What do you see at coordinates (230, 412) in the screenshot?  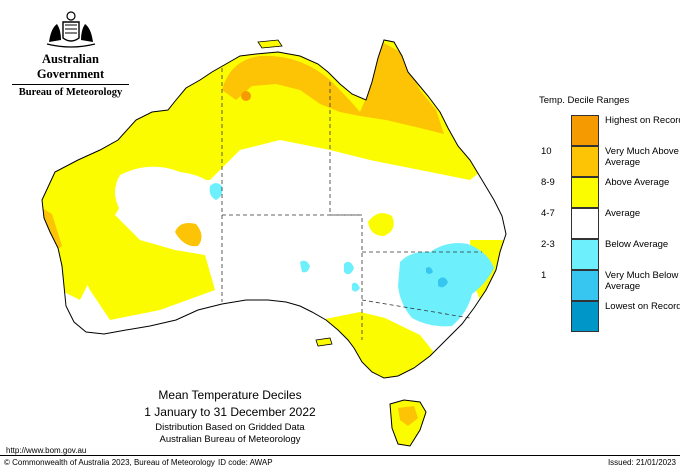 I see `map-period: 1 January to 31 December 2022` at bounding box center [230, 412].